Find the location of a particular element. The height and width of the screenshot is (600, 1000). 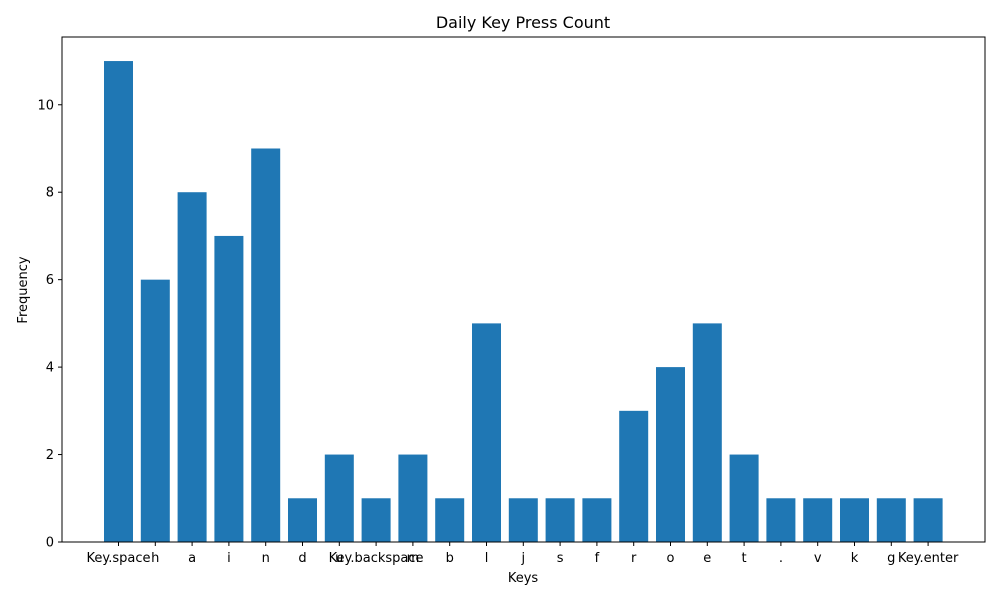

x-tick-label-9: b is located at coordinates (450, 558).